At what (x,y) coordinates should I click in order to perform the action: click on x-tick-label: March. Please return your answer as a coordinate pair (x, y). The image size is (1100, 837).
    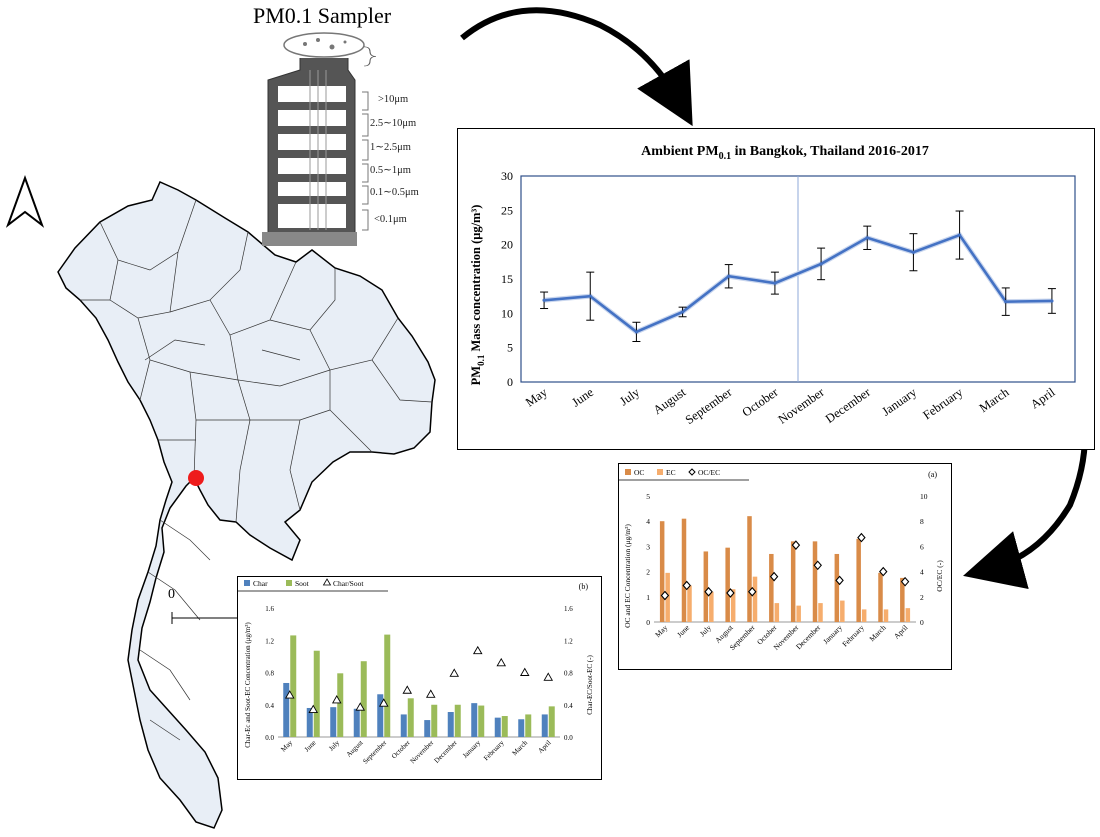
    Looking at the image, I should click on (520, 747).